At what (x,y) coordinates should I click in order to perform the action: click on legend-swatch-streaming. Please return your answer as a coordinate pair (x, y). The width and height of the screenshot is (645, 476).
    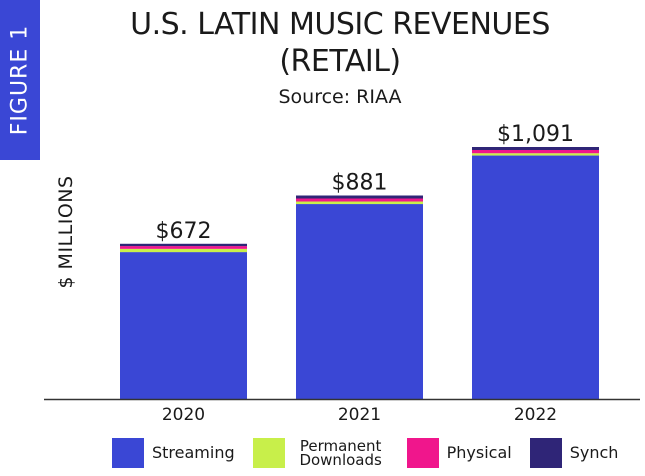
    Looking at the image, I should click on (128, 453).